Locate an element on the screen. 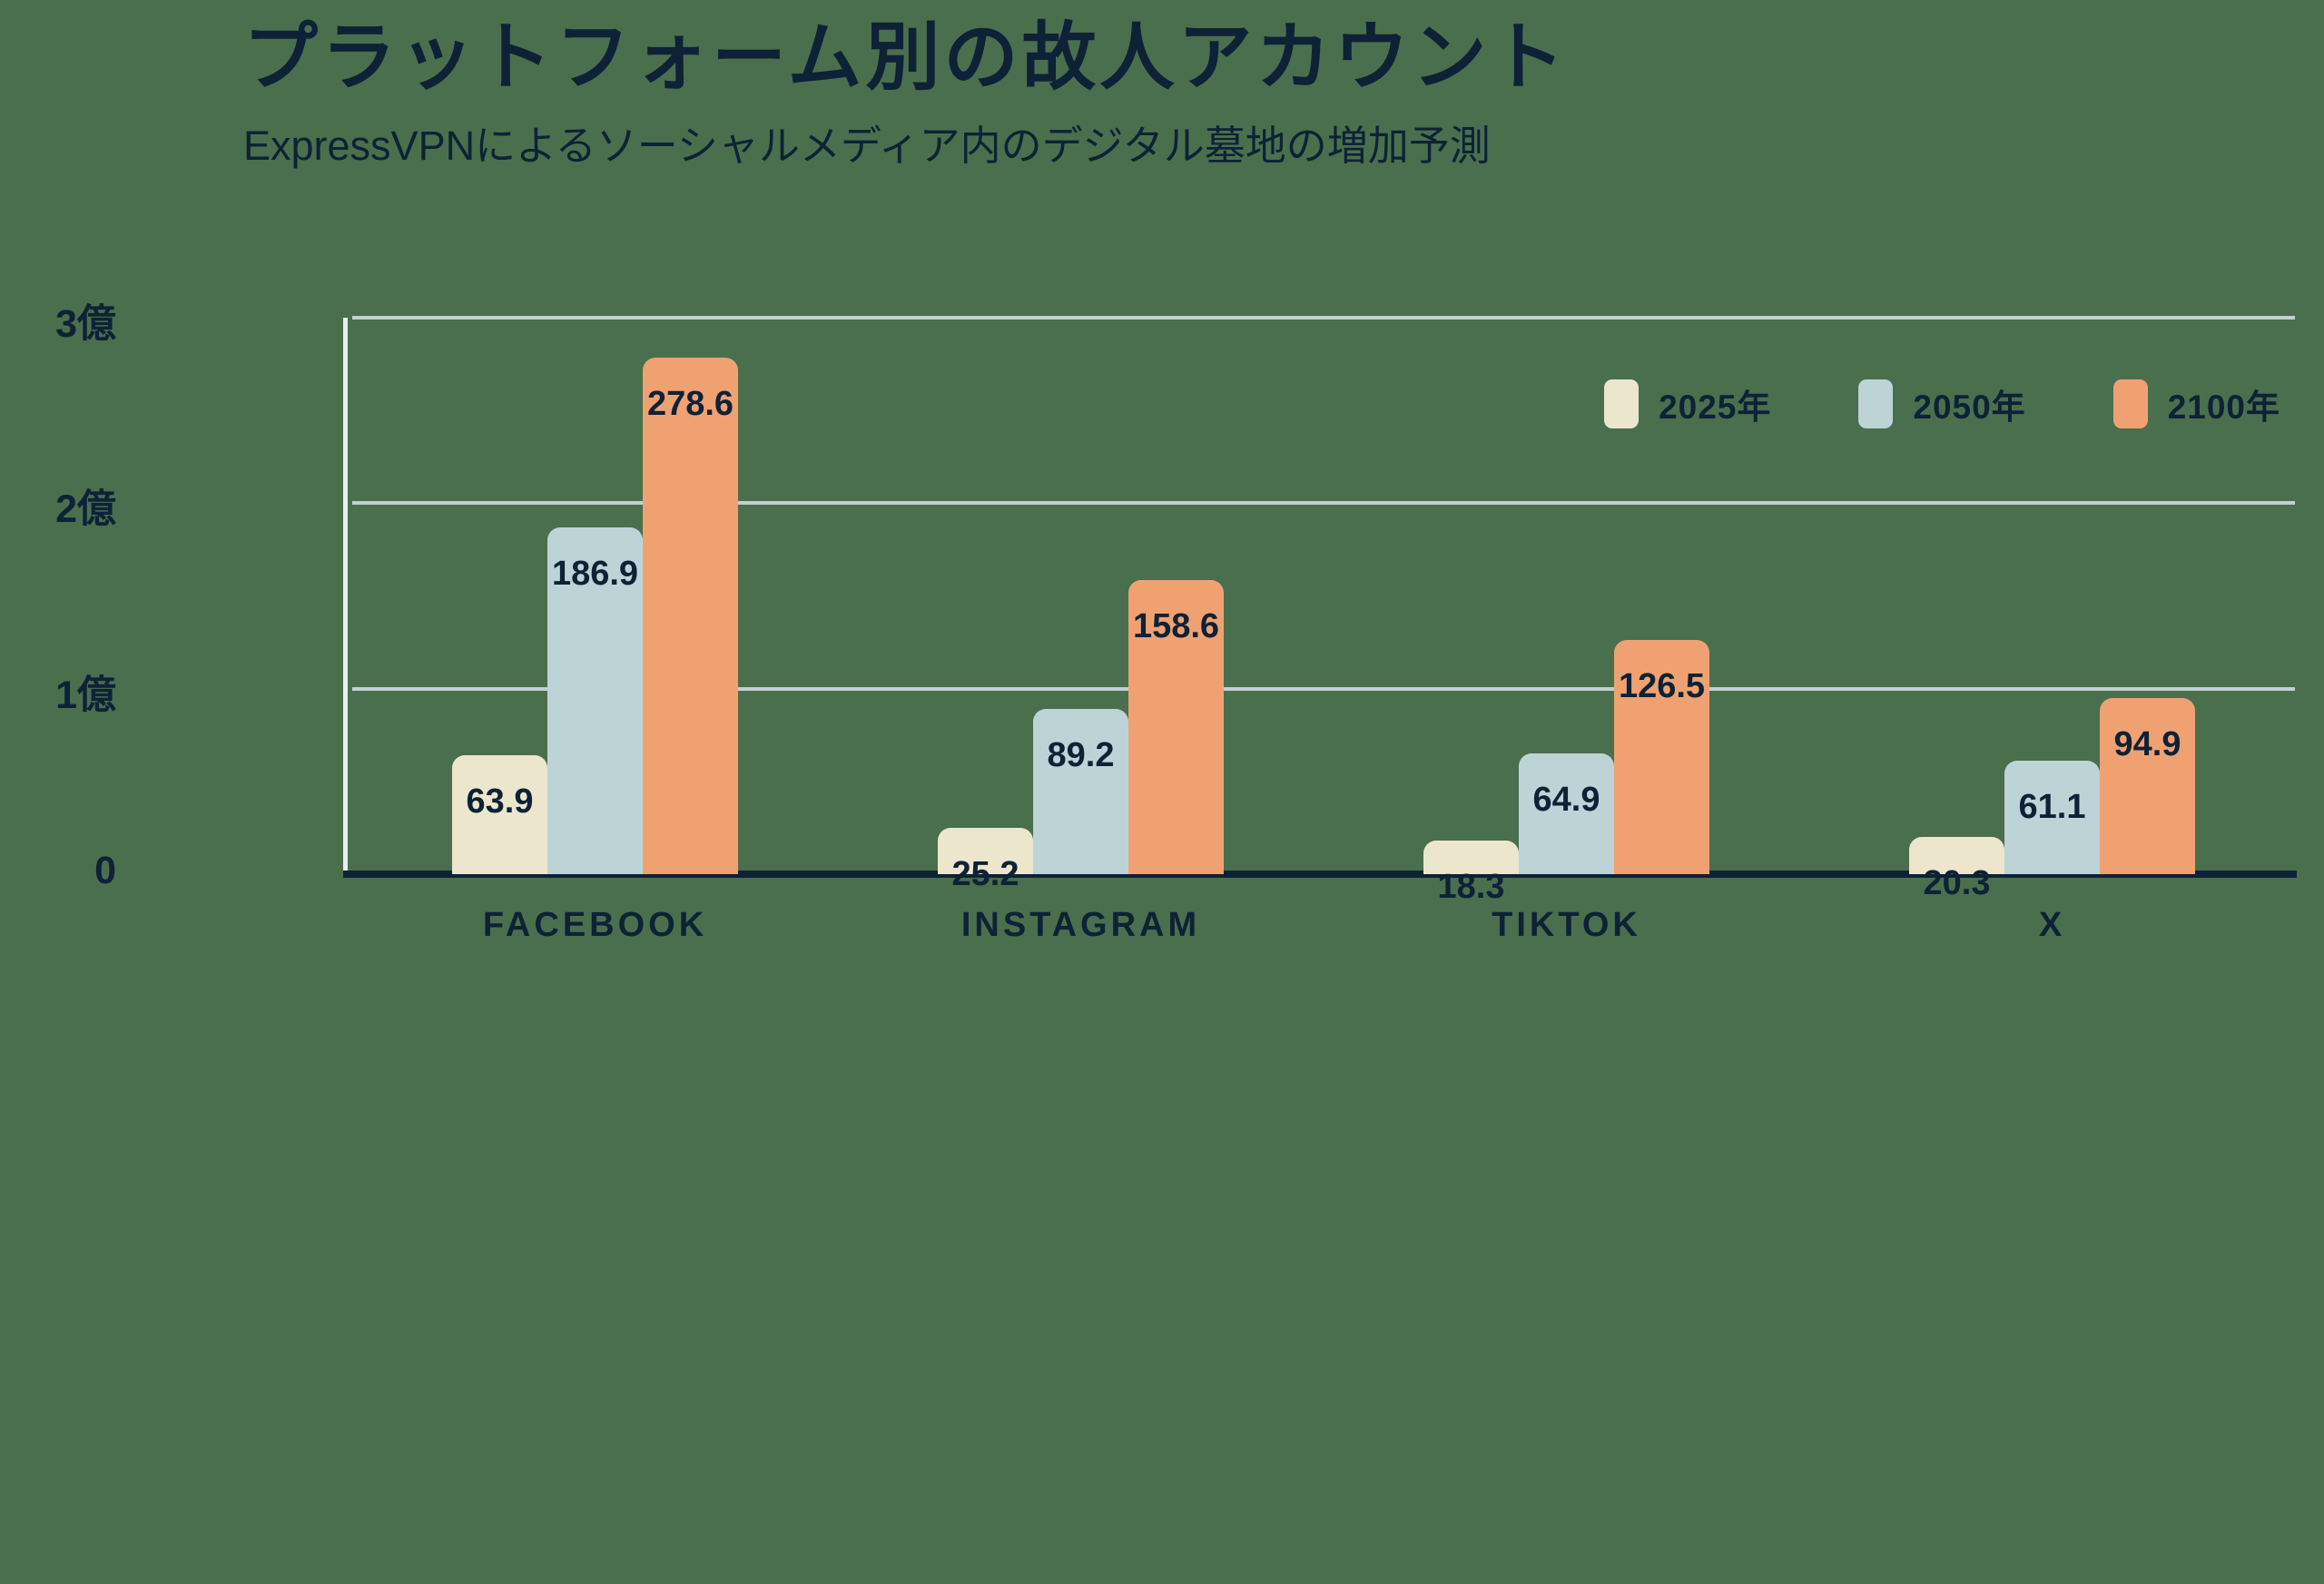 This screenshot has height=1584, width=2324. bar: 64.9 is located at coordinates (1566, 813).